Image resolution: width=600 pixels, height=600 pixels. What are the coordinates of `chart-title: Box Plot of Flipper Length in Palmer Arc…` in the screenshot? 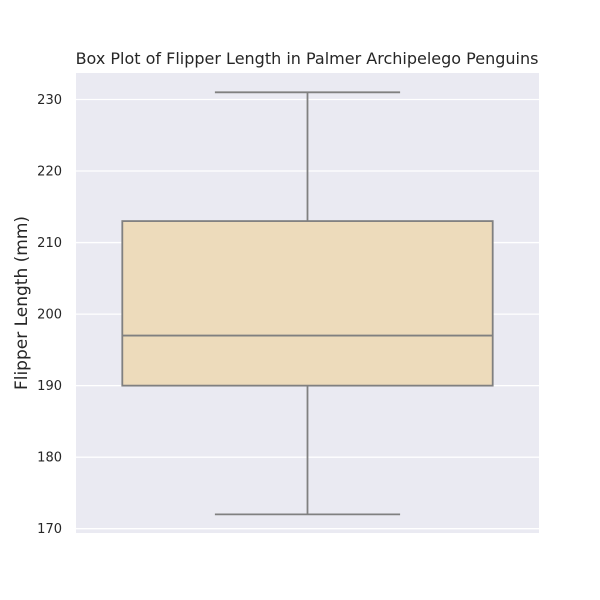 It's located at (307, 58).